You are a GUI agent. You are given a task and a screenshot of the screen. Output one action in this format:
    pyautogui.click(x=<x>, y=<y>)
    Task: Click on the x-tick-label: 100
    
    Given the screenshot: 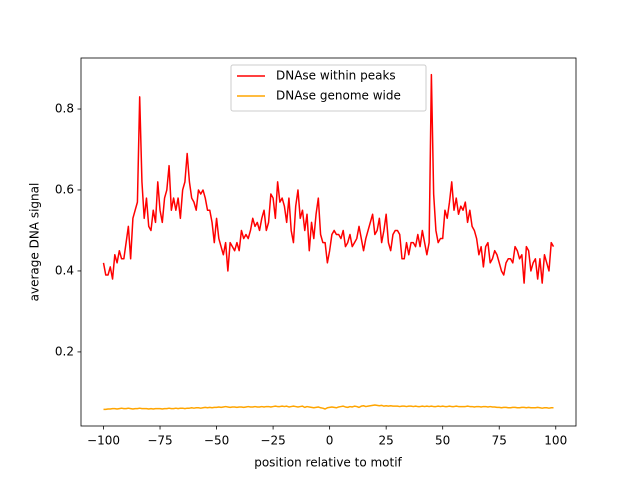 What is the action you would take?
    pyautogui.click(x=555, y=441)
    